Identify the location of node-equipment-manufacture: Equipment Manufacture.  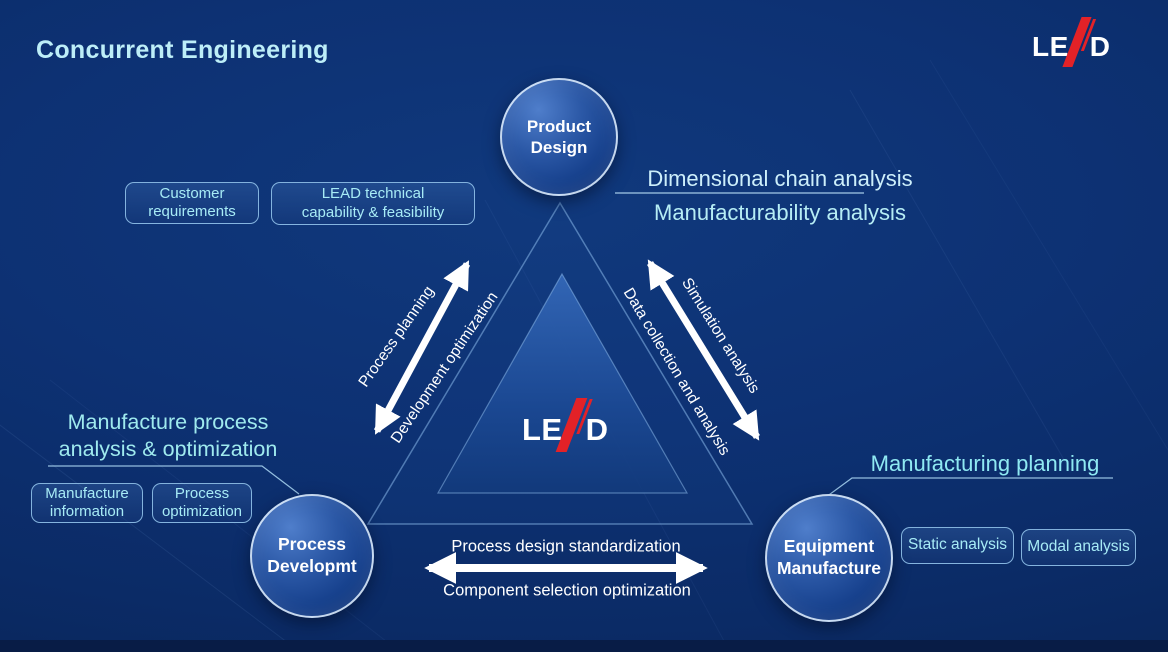
(829, 558).